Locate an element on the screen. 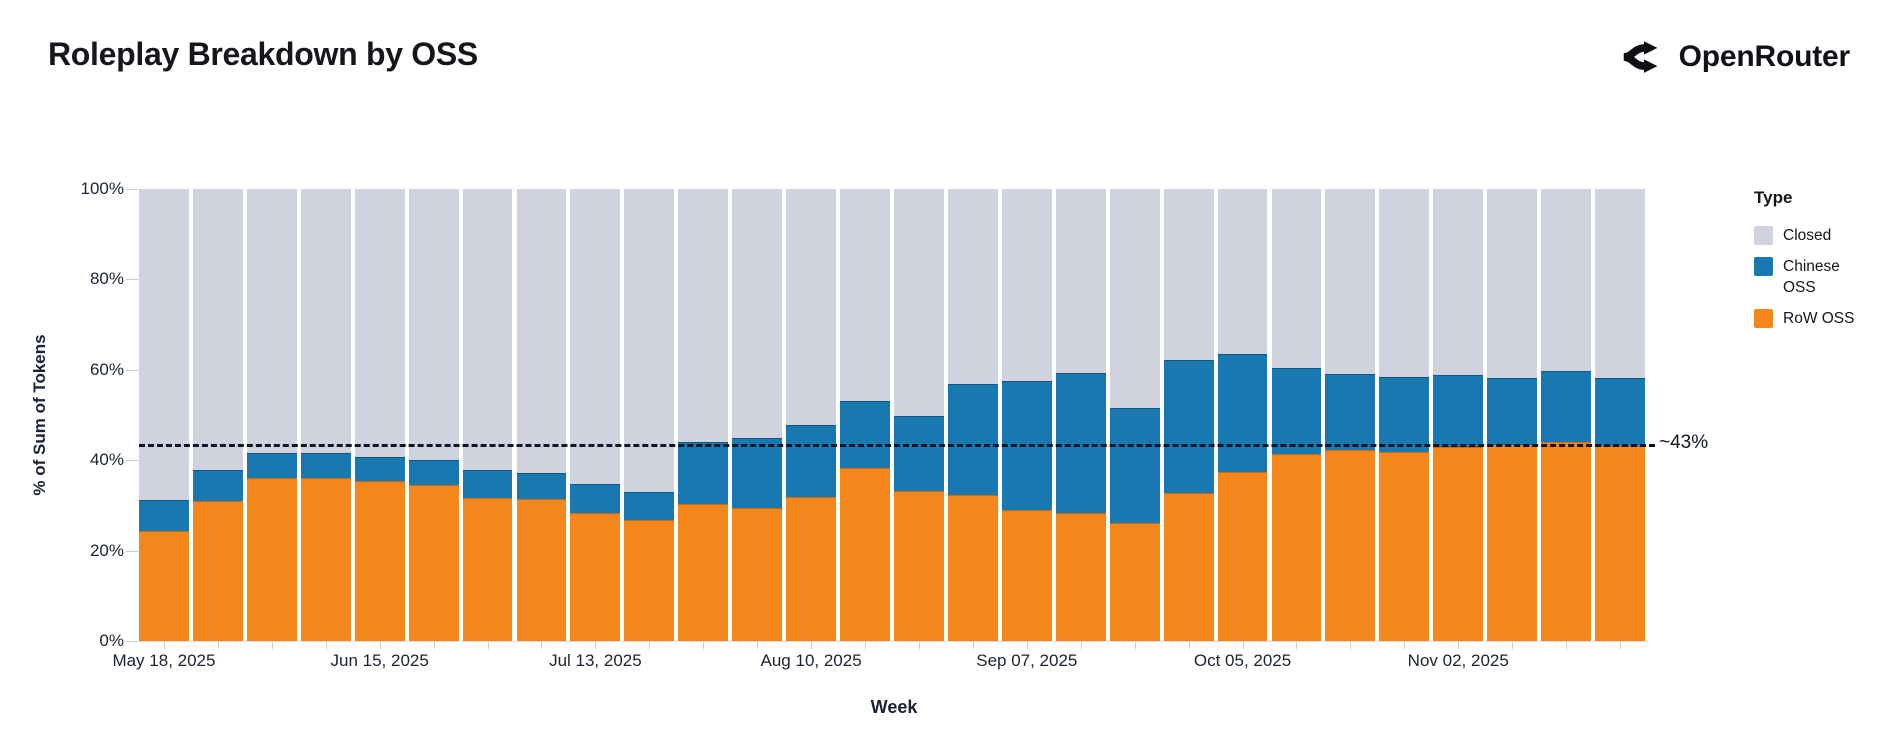  bar-week-Aug 31, 2025 is located at coordinates (972, 415).